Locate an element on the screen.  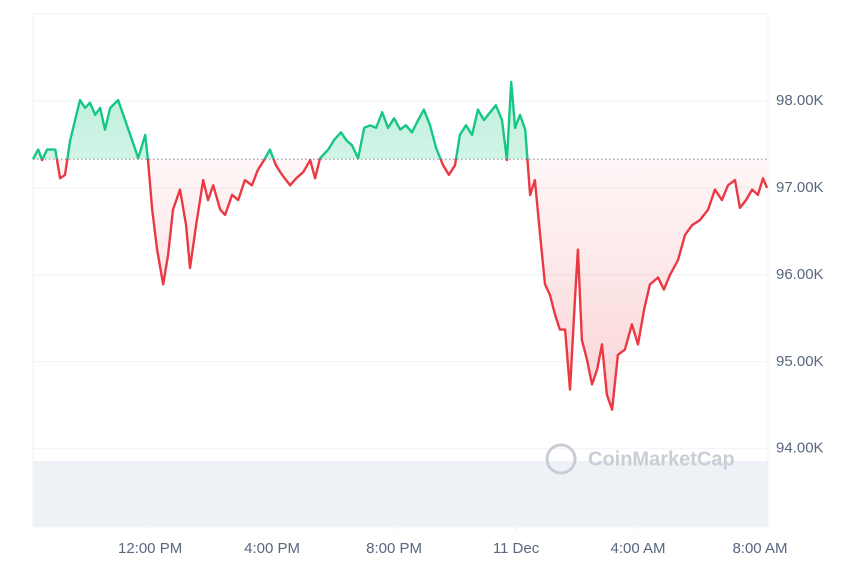
x-tick-label: 11 Dec is located at coordinates (516, 548).